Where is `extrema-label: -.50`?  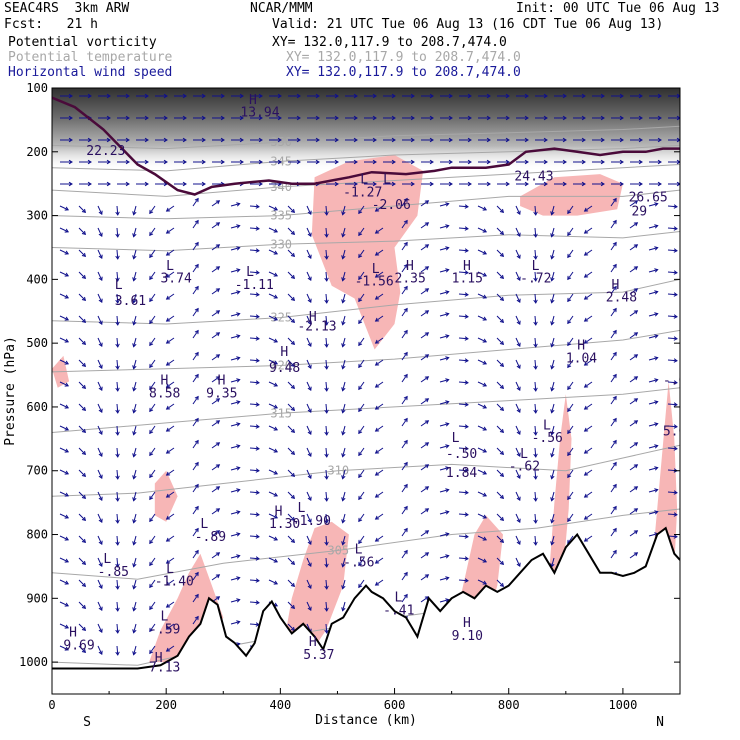 extrema-label: -.50 is located at coordinates (461, 454).